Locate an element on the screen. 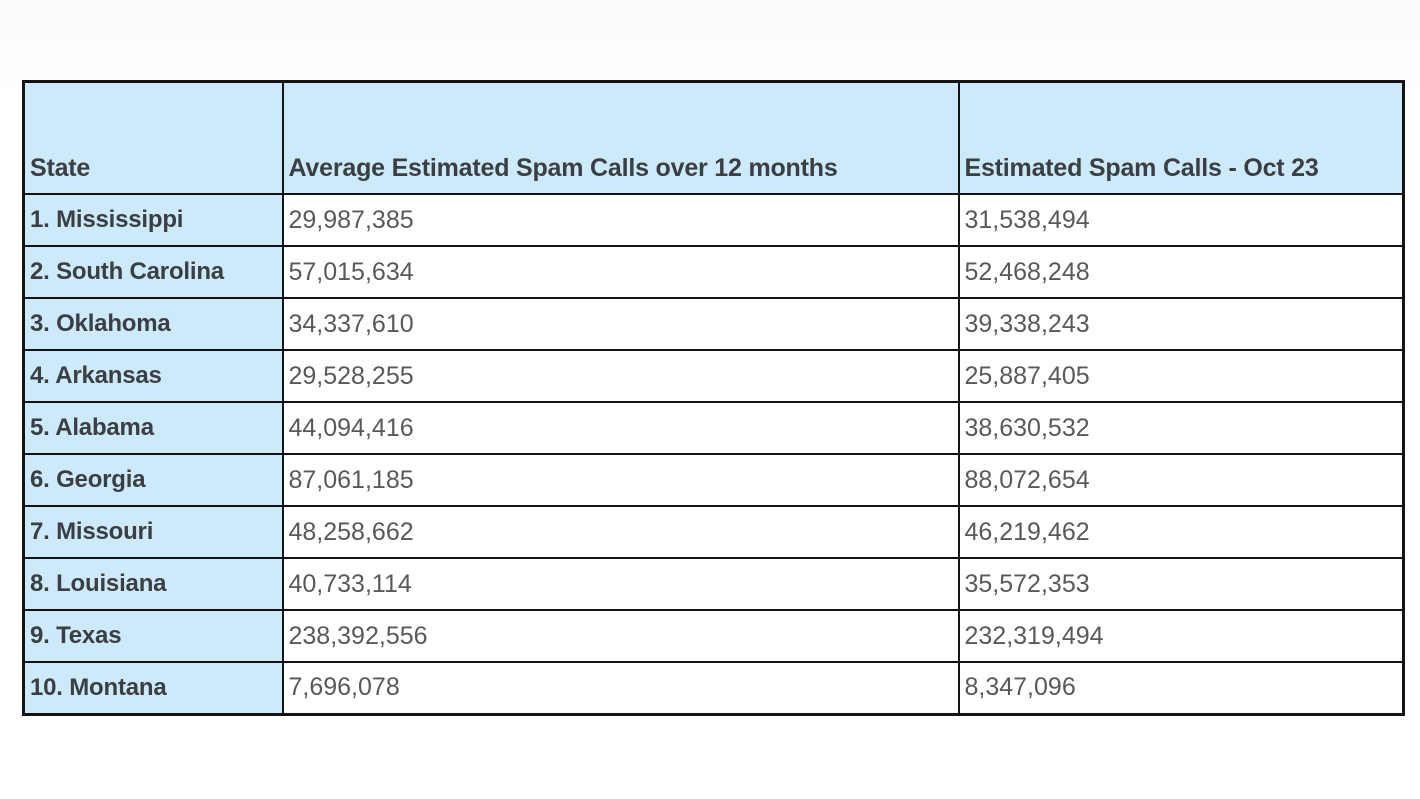  table-row: 6. Georgia 87,061,185 88,072,654 is located at coordinates (713, 480).